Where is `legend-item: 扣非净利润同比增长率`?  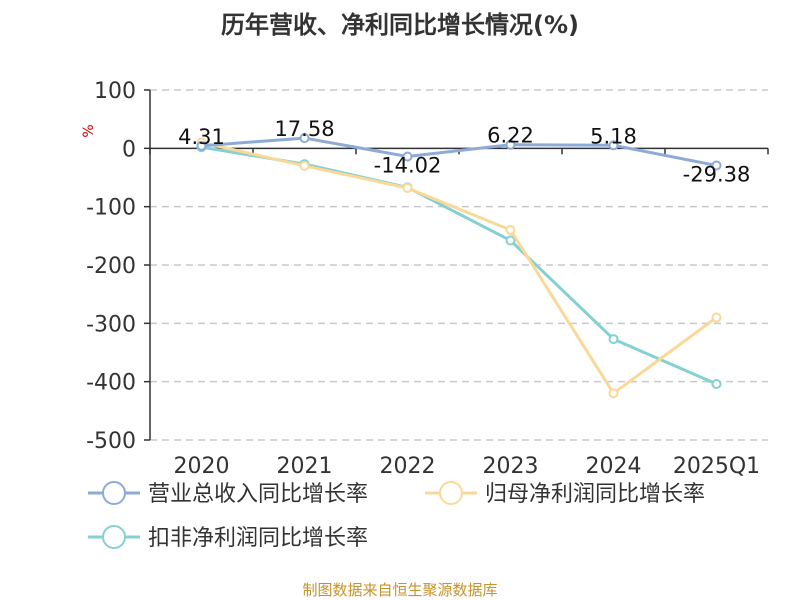 legend-item: 扣非净利润同比增长率 is located at coordinates (228, 538).